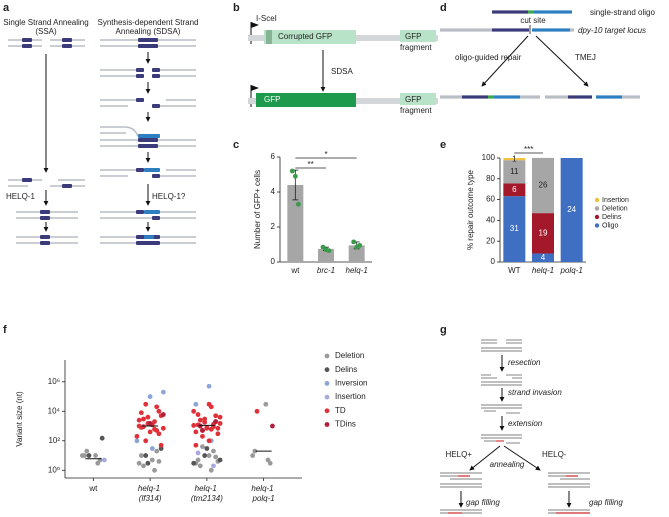 This screenshot has height=517, width=669. I want to click on y-tick-label: 4, so click(273, 191).